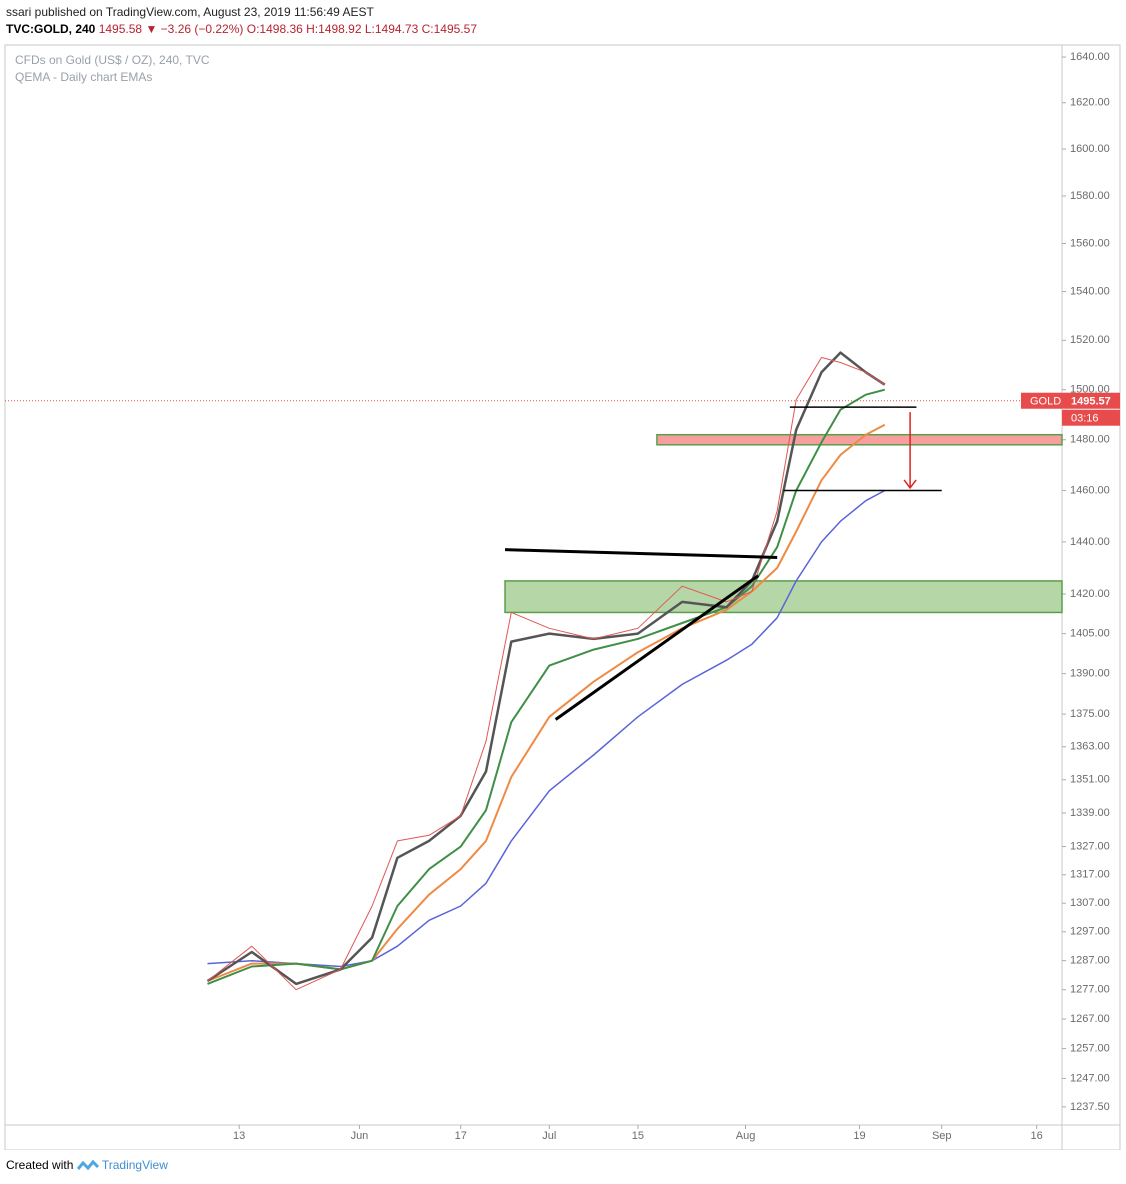 This screenshot has width=1126, height=1184. What do you see at coordinates (783, 597) in the screenshot?
I see `zone` at bounding box center [783, 597].